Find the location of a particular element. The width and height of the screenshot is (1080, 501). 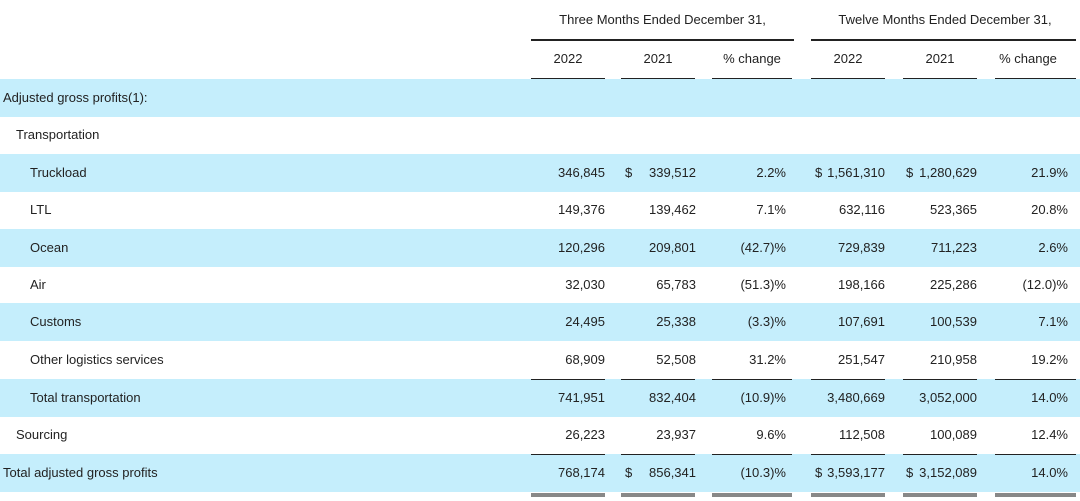

col-header-2021-y: 2021 is located at coordinates (940, 58).